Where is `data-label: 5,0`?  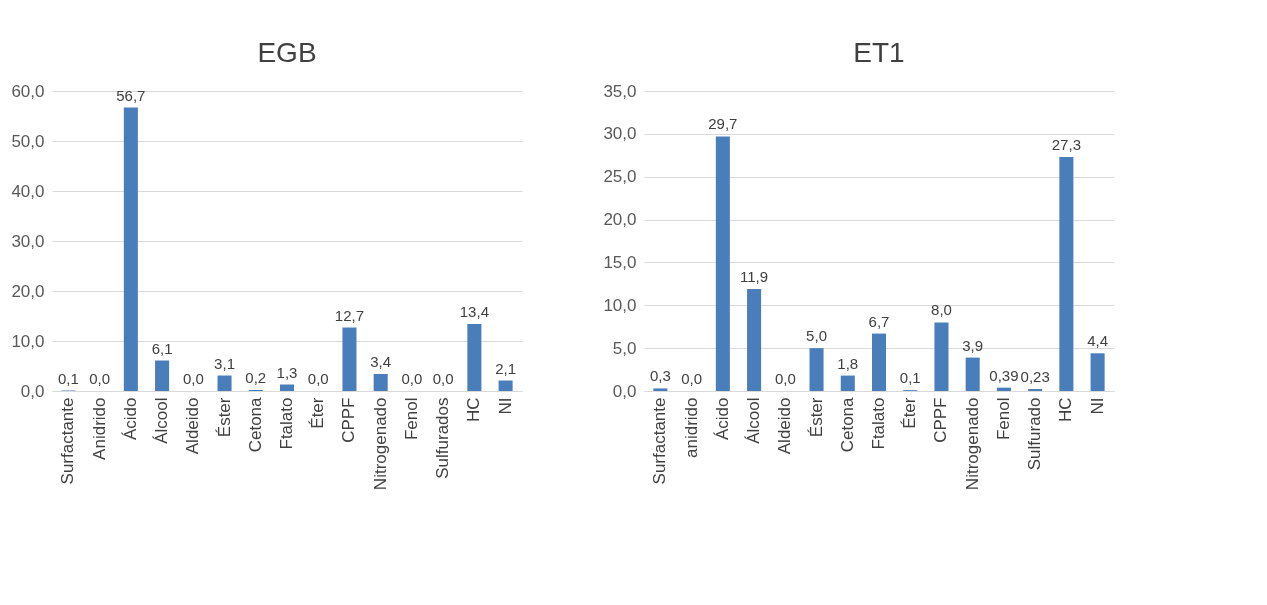 data-label: 5,0 is located at coordinates (816, 336).